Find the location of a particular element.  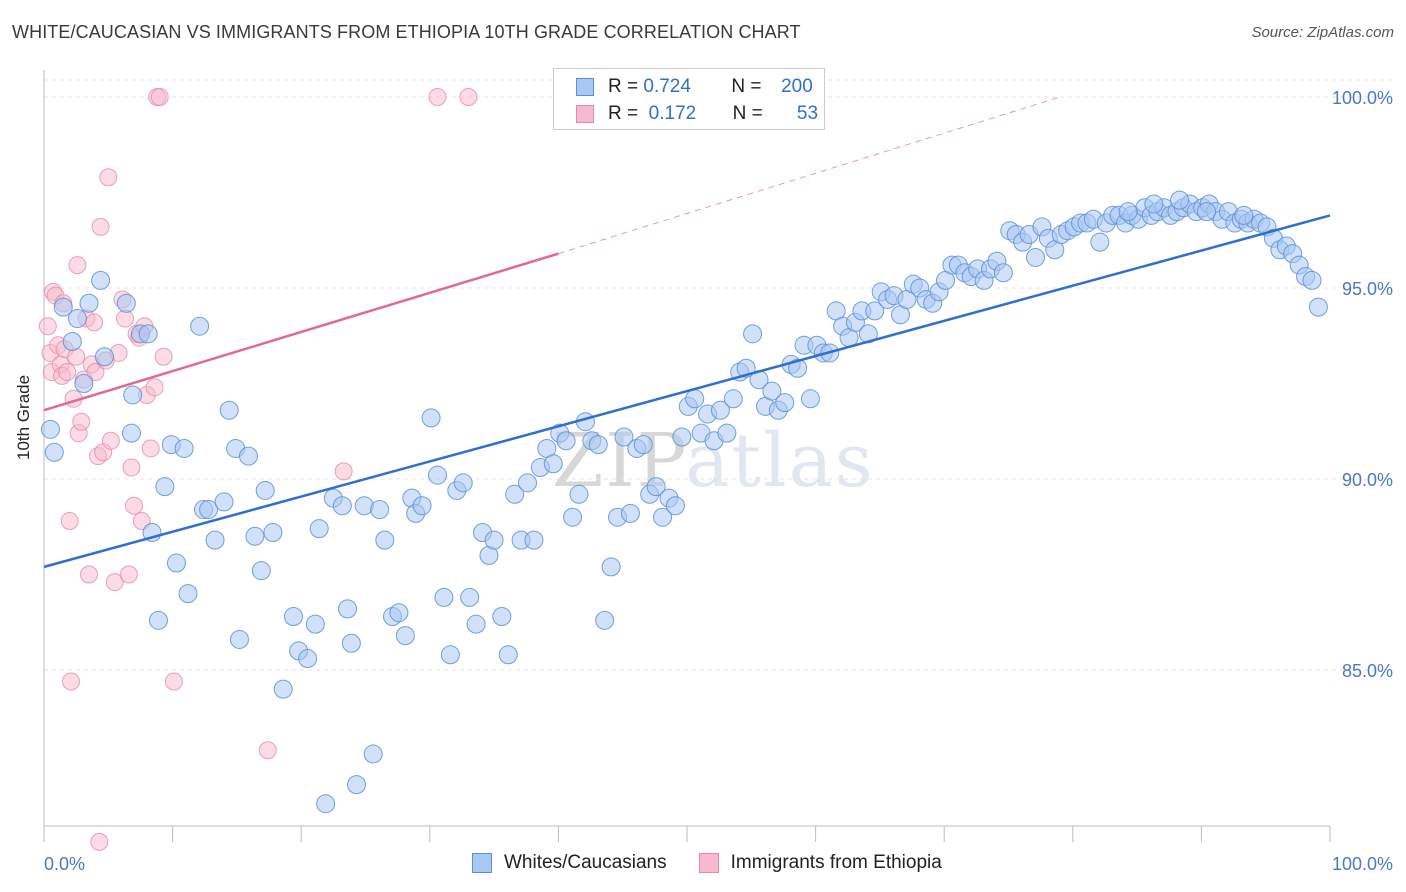

source-label: Source: ZipAtlas.com is located at coordinates (1322, 32).